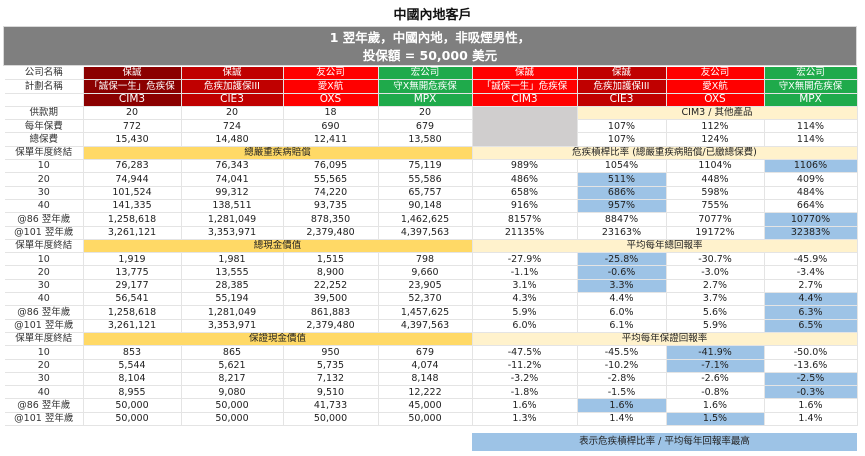 The height and width of the screenshot is (456, 865). I want to click on value-cell: 950, so click(331, 352).